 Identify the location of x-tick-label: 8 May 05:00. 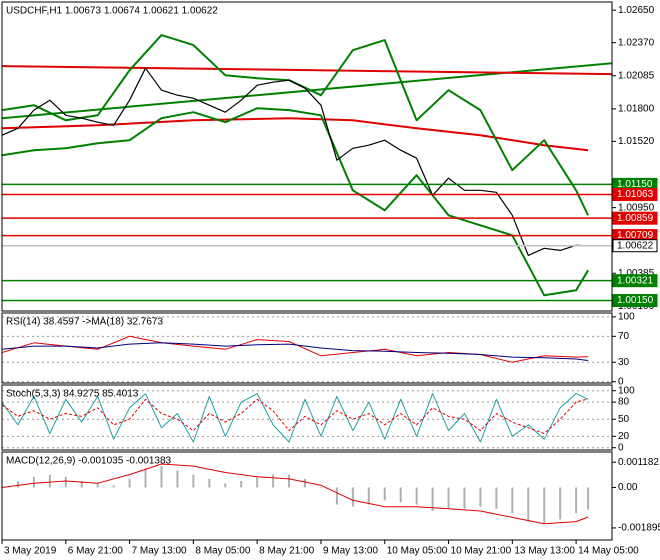
(222, 551).